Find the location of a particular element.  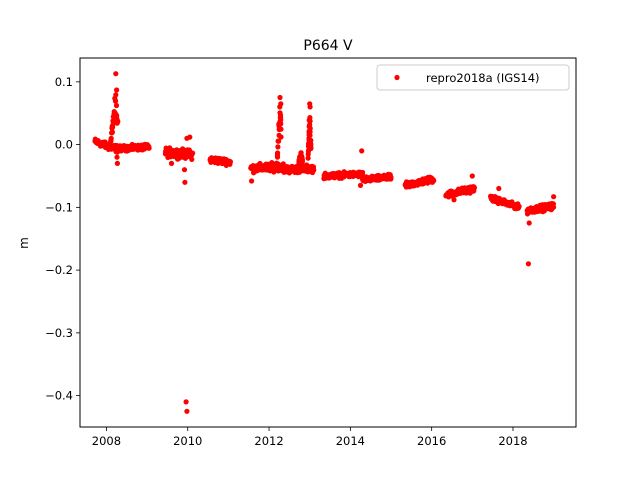

legend-label: repro2018a (IGS14) is located at coordinates (483, 78).